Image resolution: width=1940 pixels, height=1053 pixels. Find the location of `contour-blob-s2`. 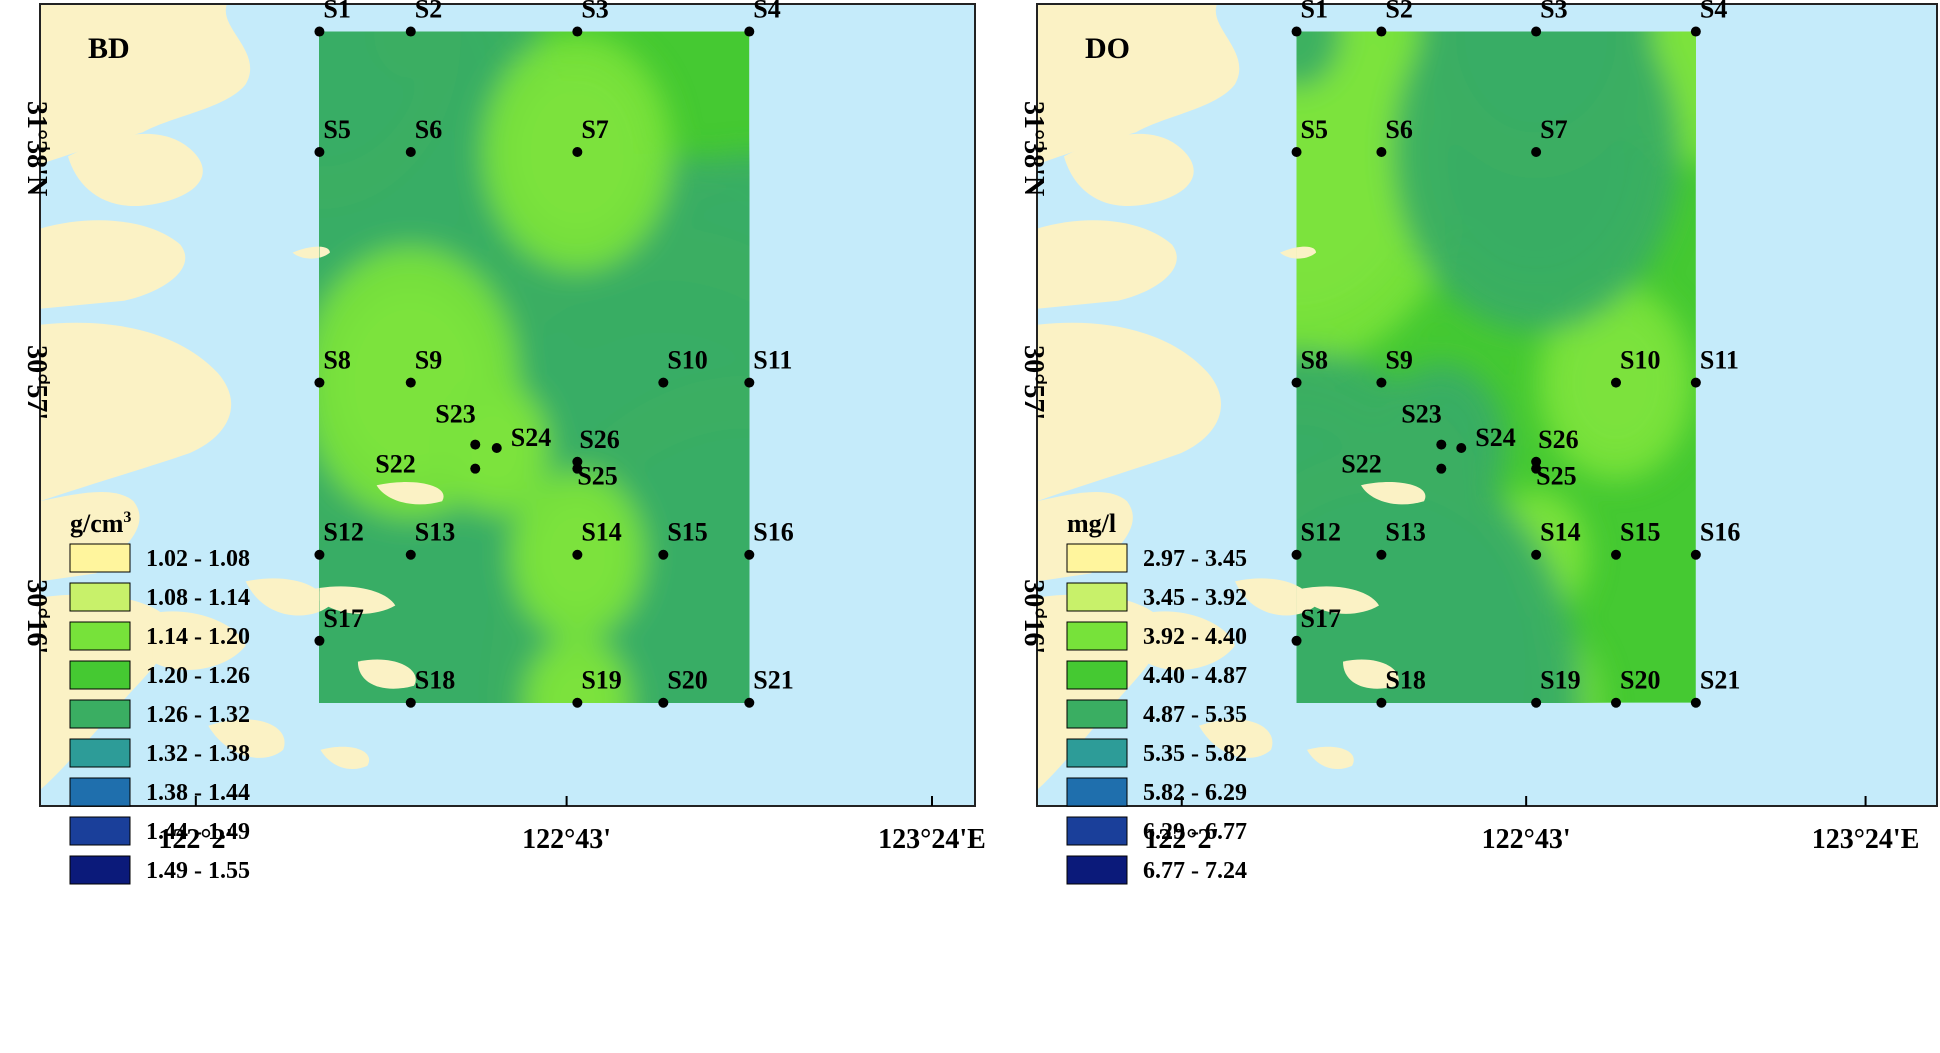

contour-blob-s2 is located at coordinates (411, 55).